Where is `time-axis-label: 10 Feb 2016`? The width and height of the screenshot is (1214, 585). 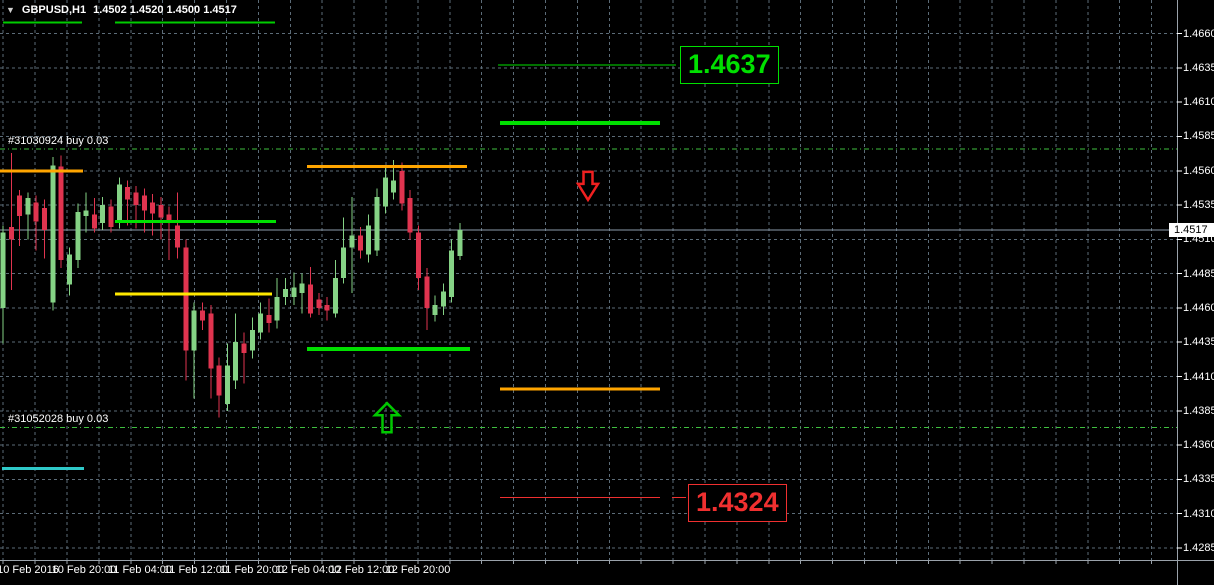 time-axis-label: 10 Feb 2016 is located at coordinates (29, 570).